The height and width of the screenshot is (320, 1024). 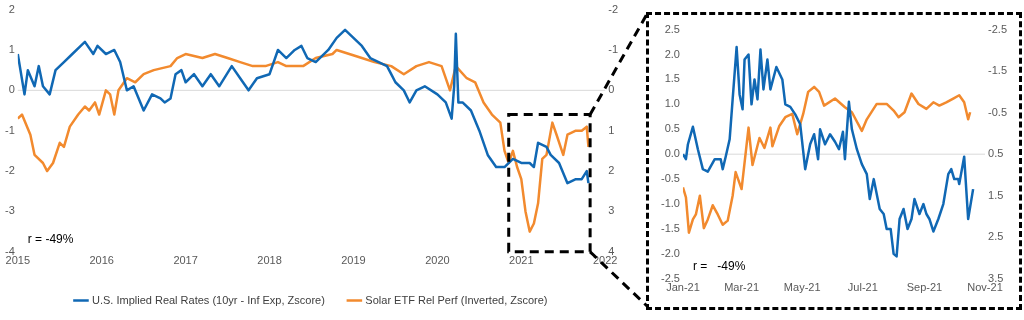 What do you see at coordinates (998, 111) in the screenshot?
I see `y2-tick-label: -0.5` at bounding box center [998, 111].